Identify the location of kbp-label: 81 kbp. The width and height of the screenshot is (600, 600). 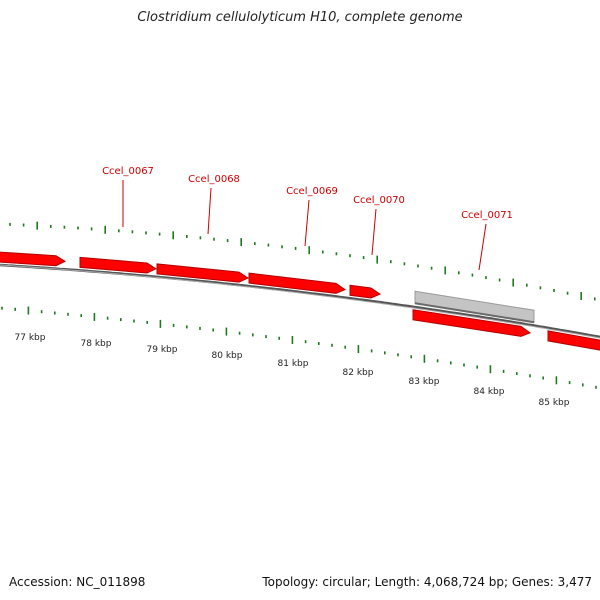
(293, 364).